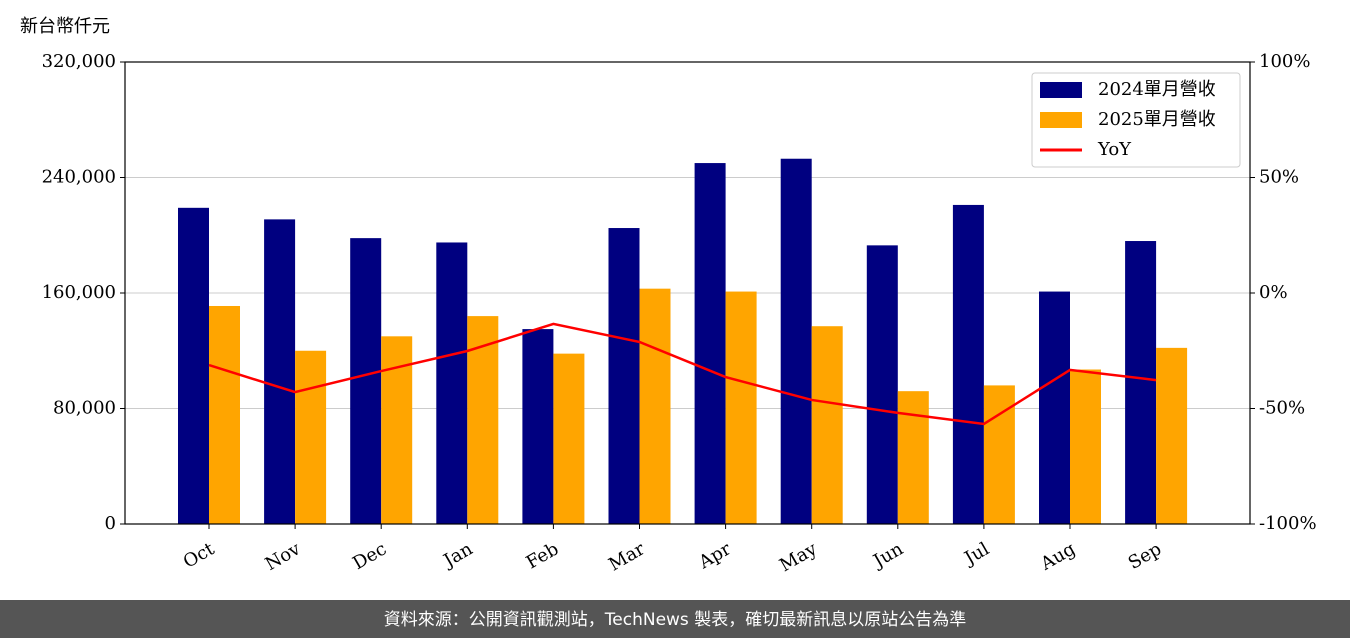 This screenshot has width=1350, height=638. I want to click on line-series, so click(682, 374).